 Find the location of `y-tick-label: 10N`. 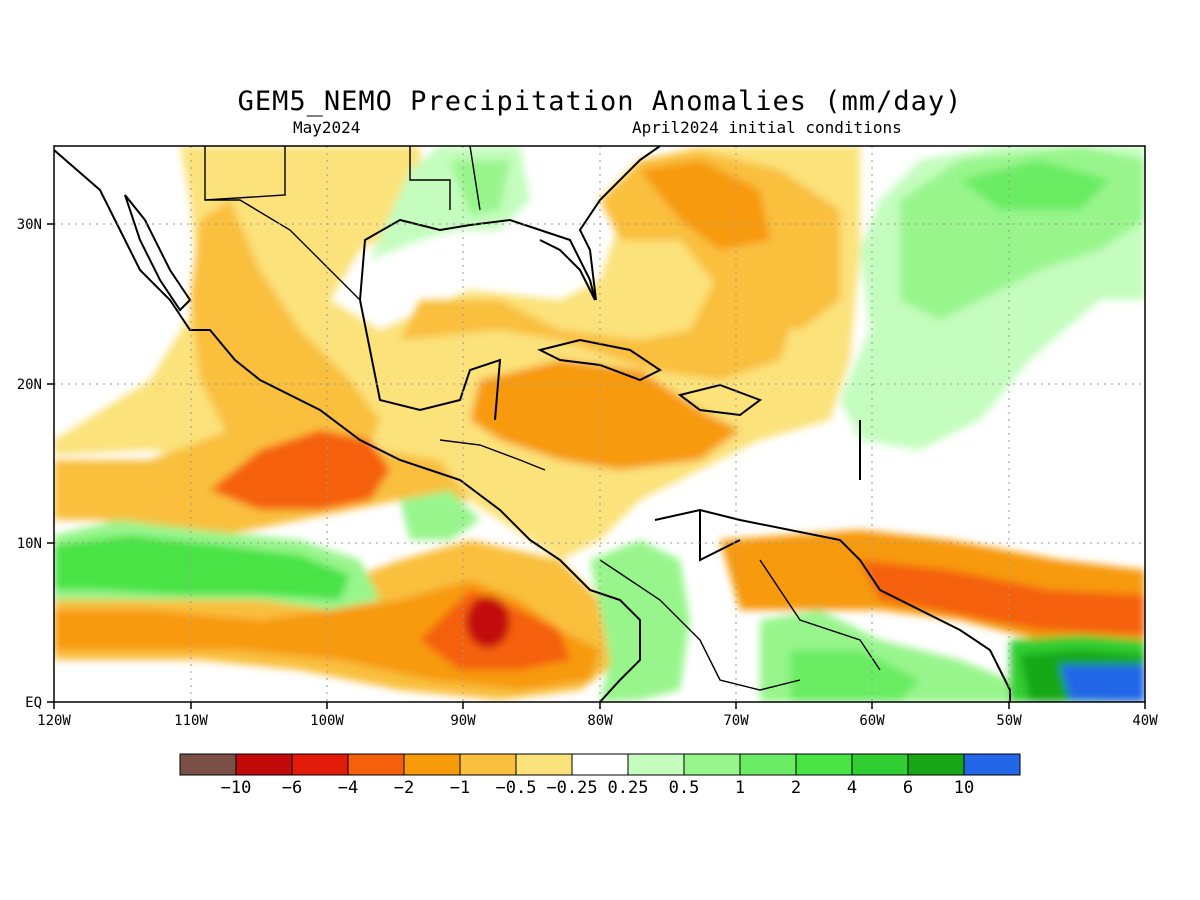

y-tick-label: 10N is located at coordinates (29, 544).